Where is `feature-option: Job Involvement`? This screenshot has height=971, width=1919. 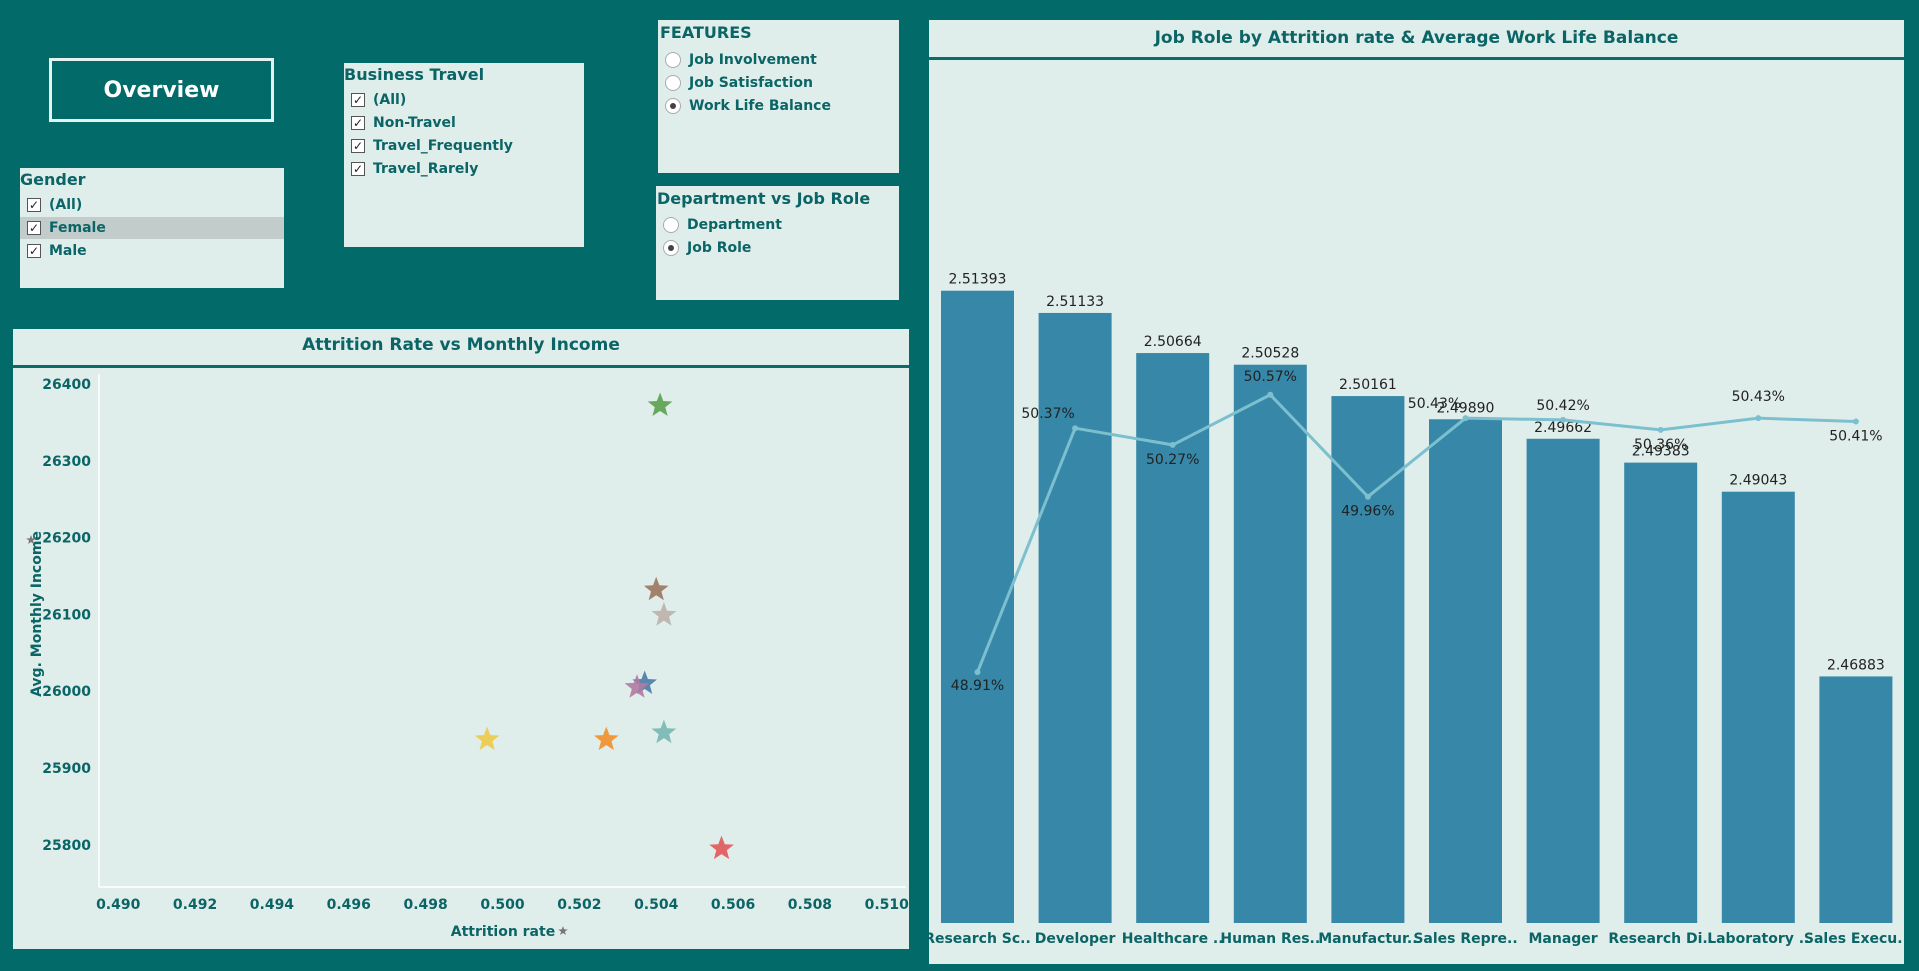
feature-option: Job Involvement is located at coordinates (778, 60).